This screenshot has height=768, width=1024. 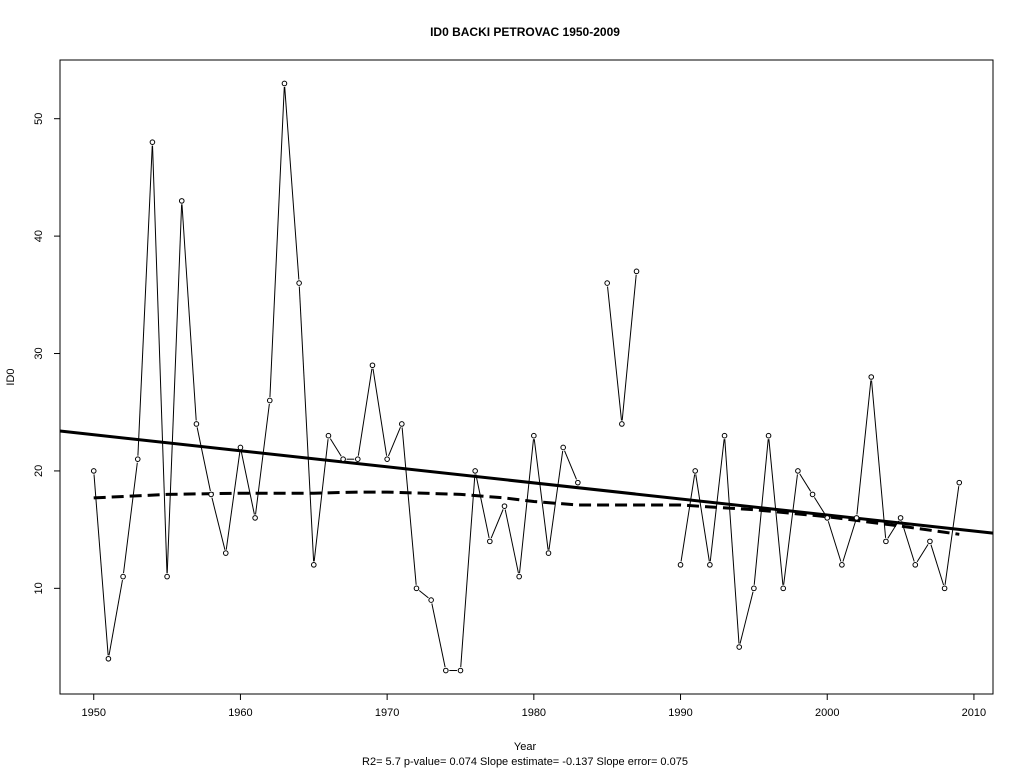 I want to click on y-tick-label: 30, so click(x=39, y=353).